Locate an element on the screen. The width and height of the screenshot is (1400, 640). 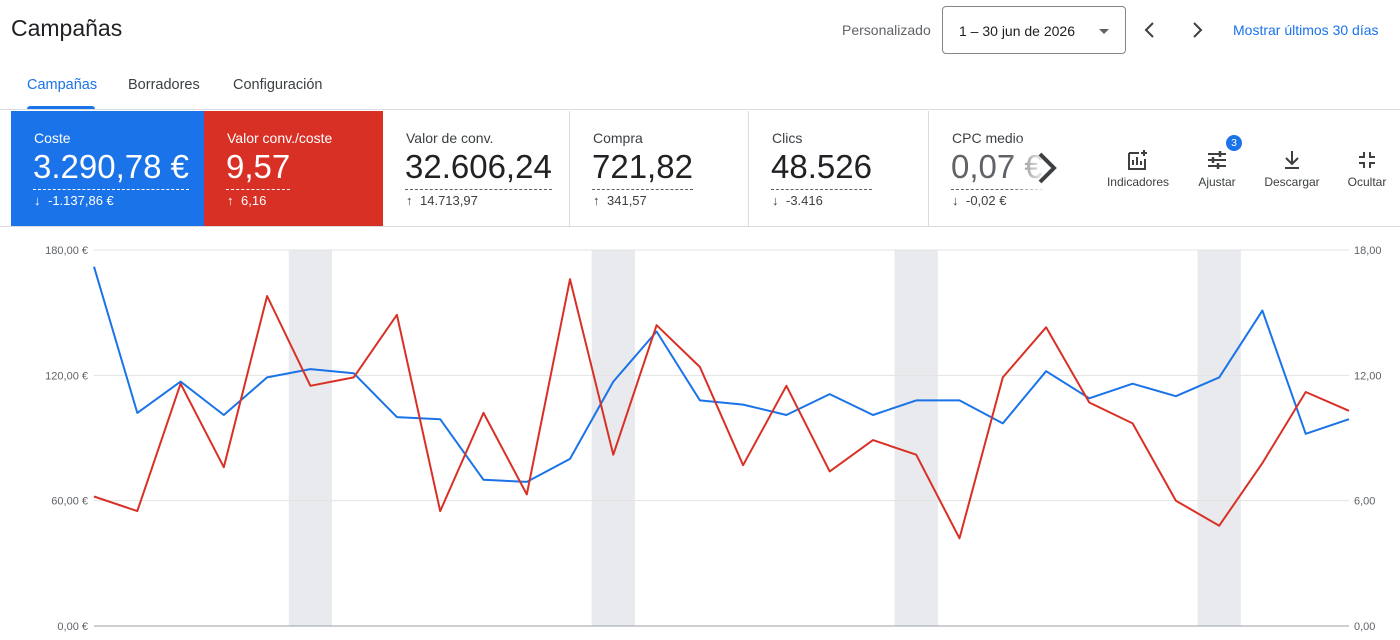
scorecard-change: 6,16 is located at coordinates (254, 200).